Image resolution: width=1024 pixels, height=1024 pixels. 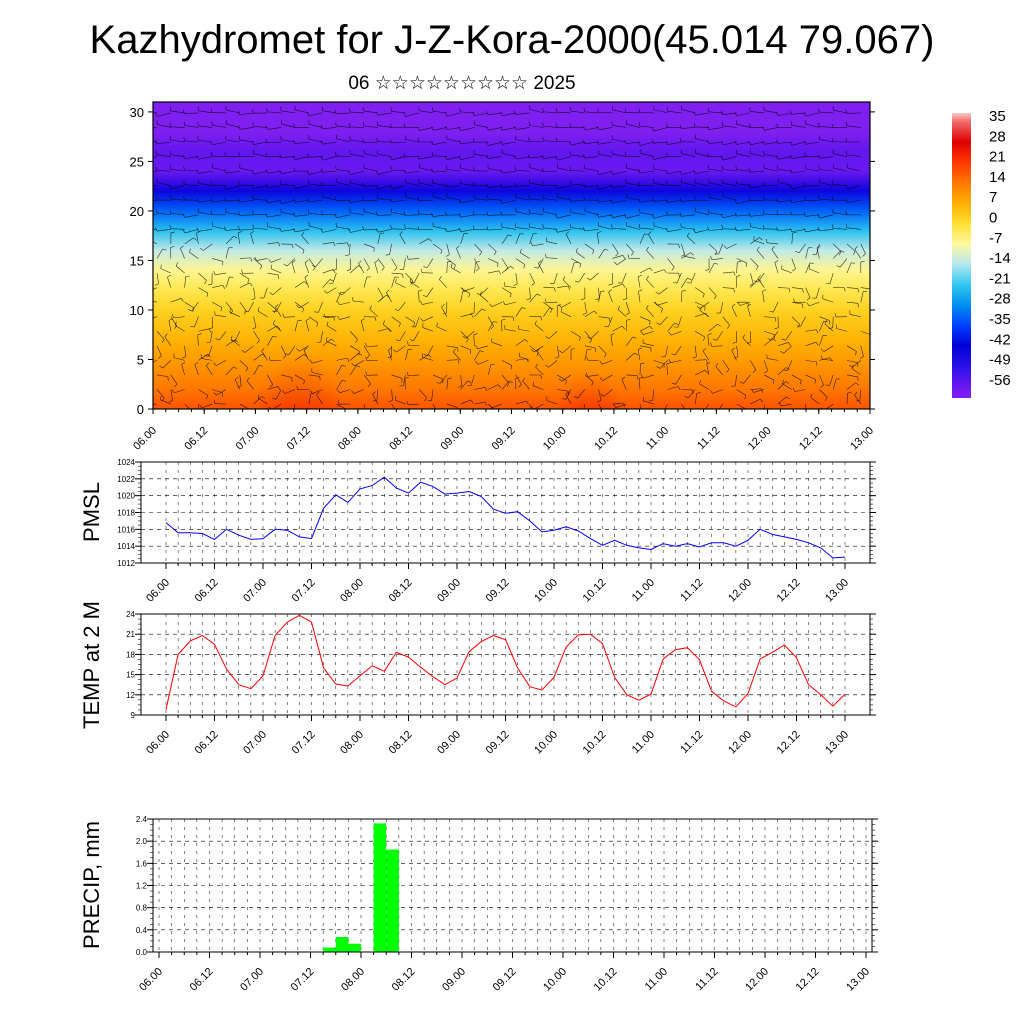 What do you see at coordinates (449, 743) in the screenshot?
I see `x-tick-label: 09.00` at bounding box center [449, 743].